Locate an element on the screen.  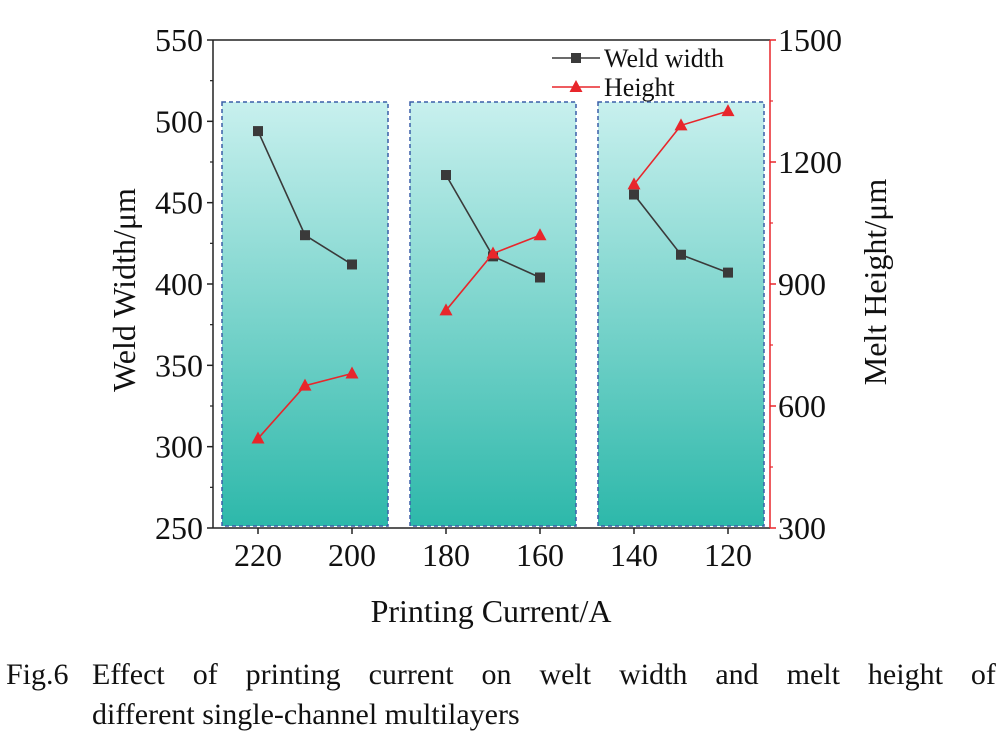
caption-word: melt is located at coordinates (813, 674).